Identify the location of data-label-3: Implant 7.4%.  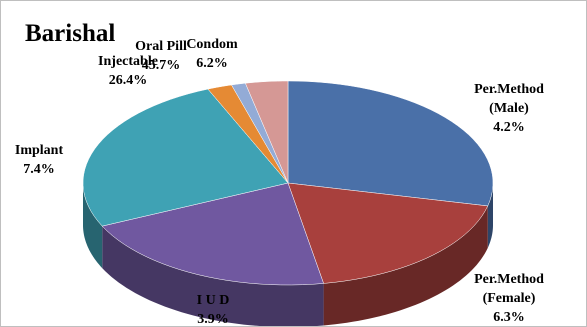
(39, 160).